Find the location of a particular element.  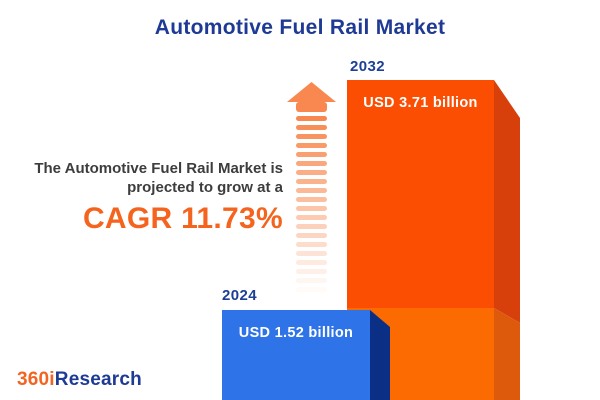

bar-2024-year-label: 2024 is located at coordinates (239, 295).